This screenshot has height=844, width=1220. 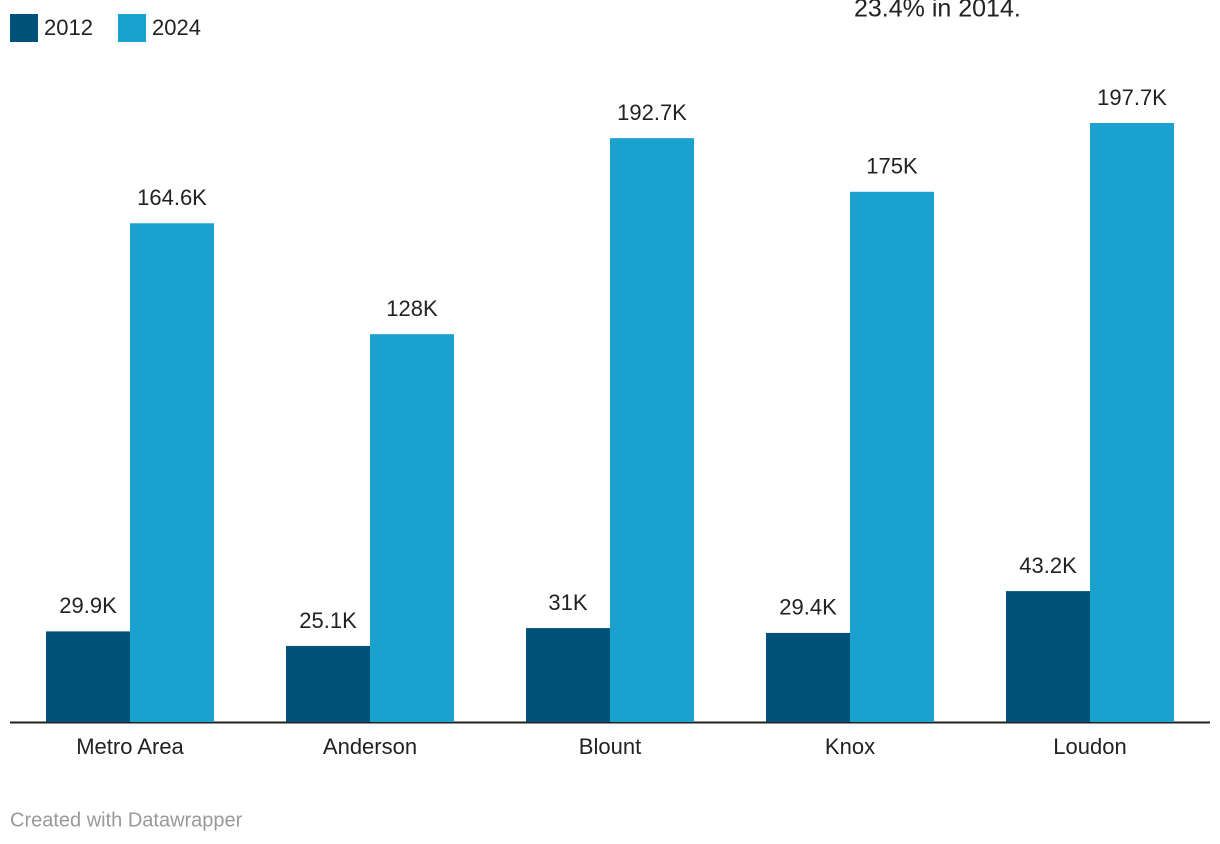 I want to click on x-tick-label: Metro Area, so click(x=130, y=746).